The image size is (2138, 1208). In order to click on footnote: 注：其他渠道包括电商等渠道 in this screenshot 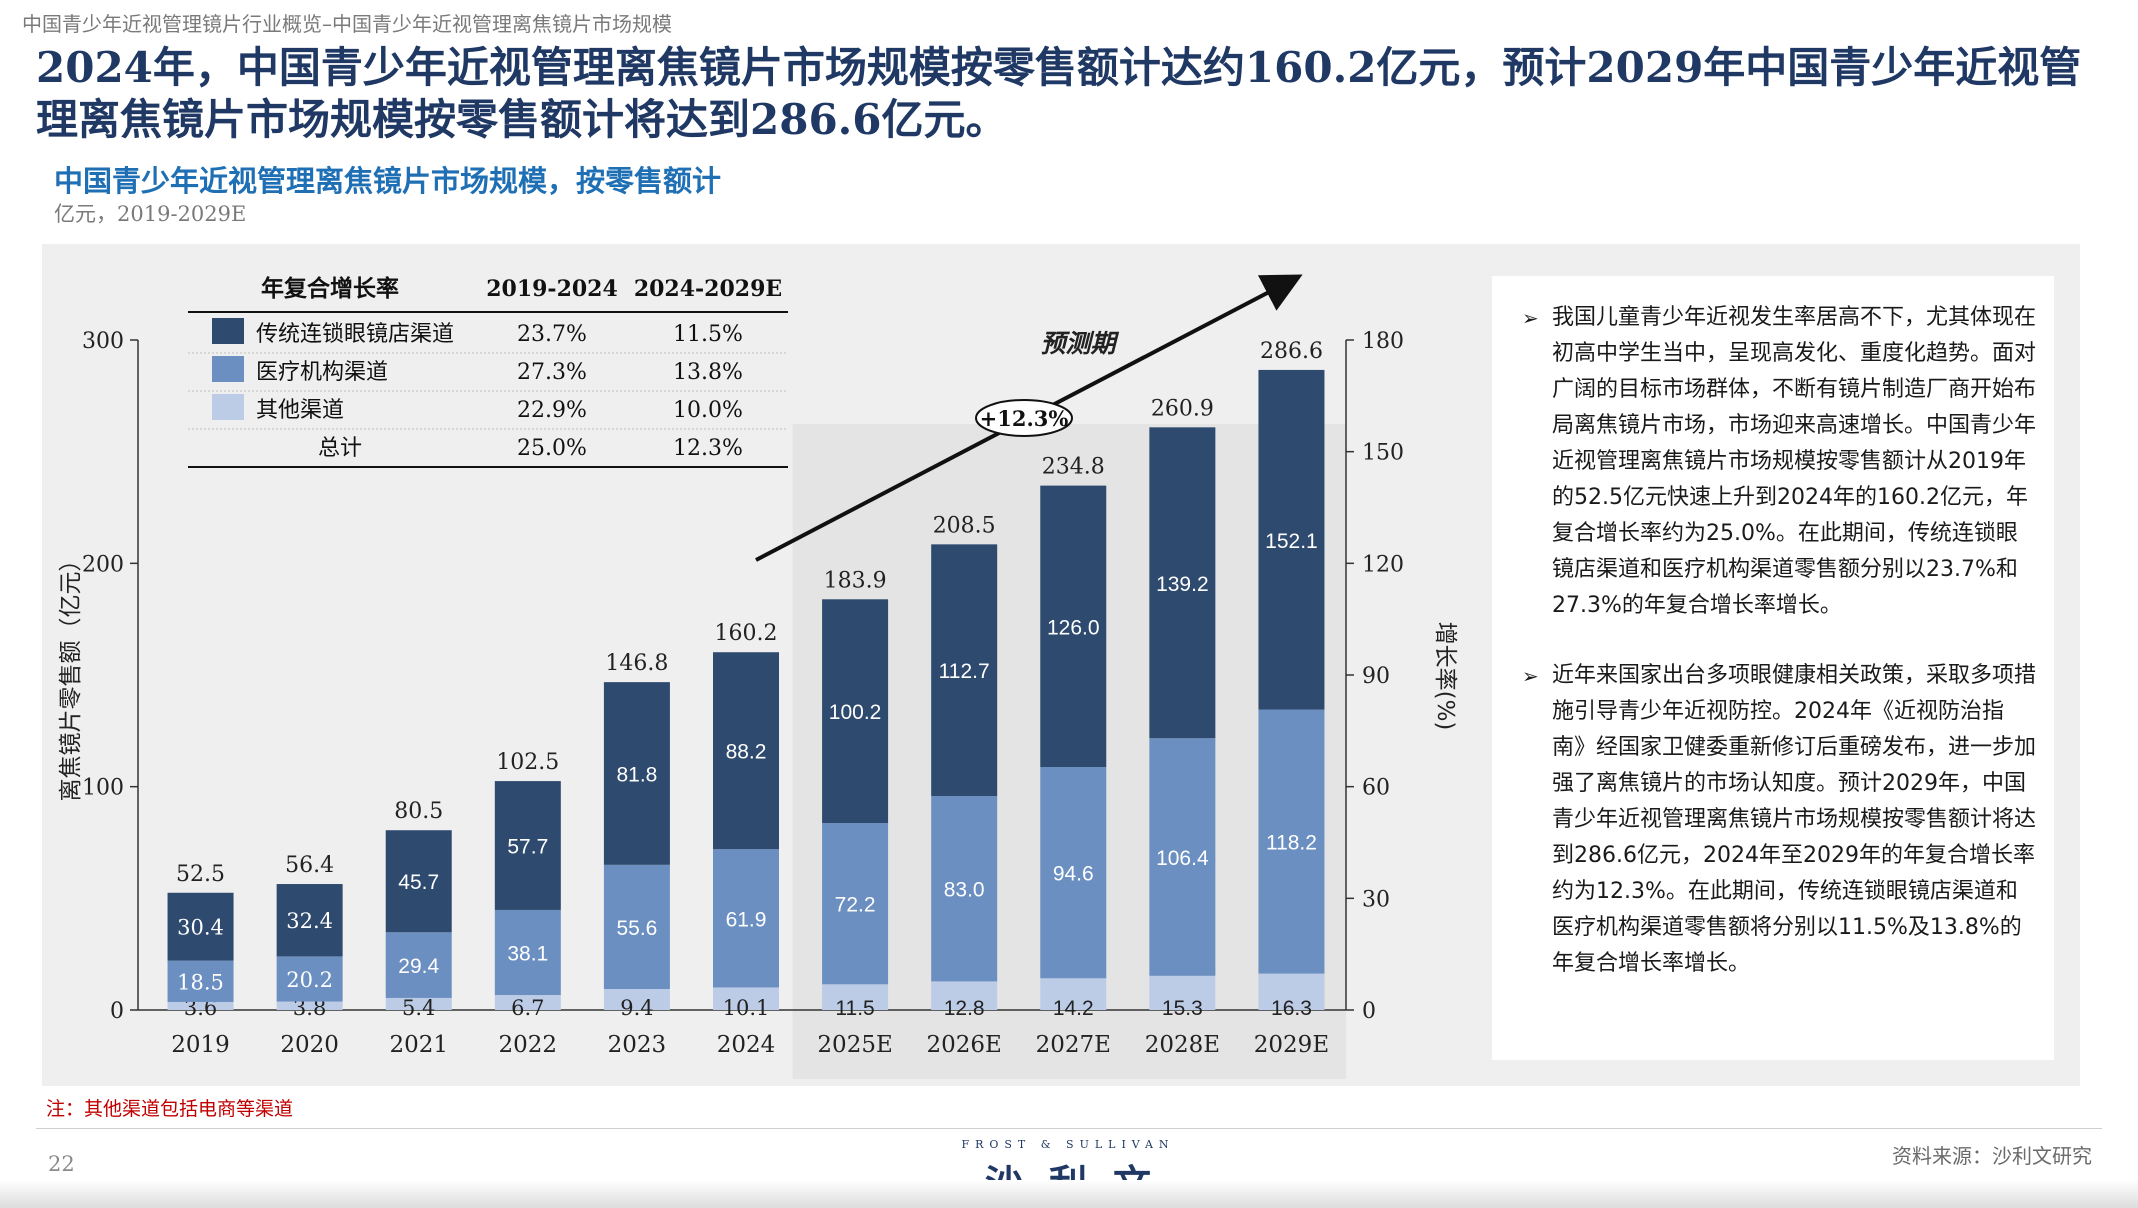, I will do `click(170, 1109)`.